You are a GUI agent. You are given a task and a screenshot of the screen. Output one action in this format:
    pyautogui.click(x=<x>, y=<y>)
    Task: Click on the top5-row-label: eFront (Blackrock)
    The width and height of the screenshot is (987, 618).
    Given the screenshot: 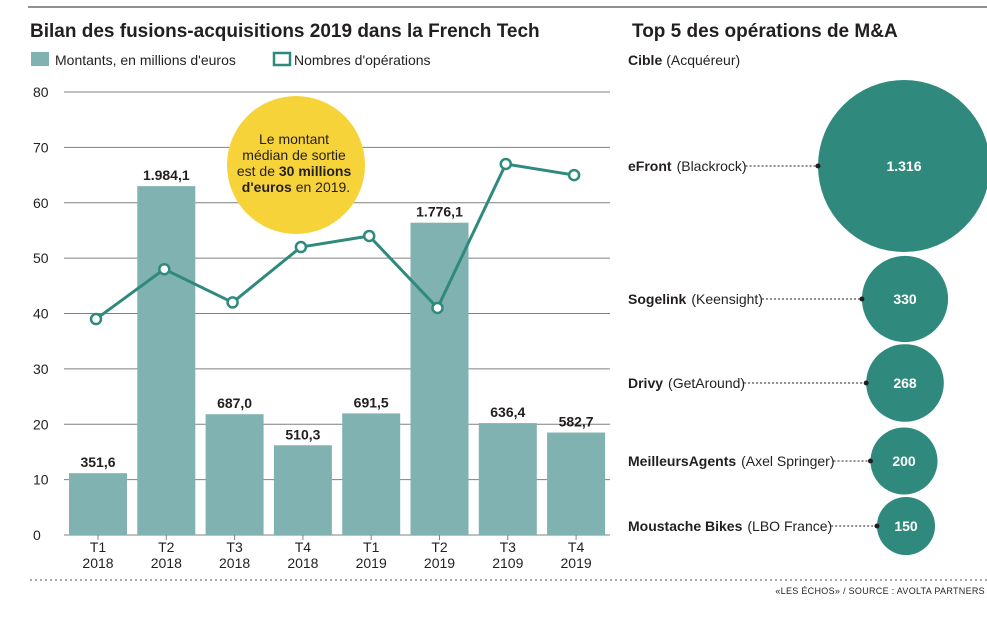 What is the action you would take?
    pyautogui.click(x=687, y=166)
    